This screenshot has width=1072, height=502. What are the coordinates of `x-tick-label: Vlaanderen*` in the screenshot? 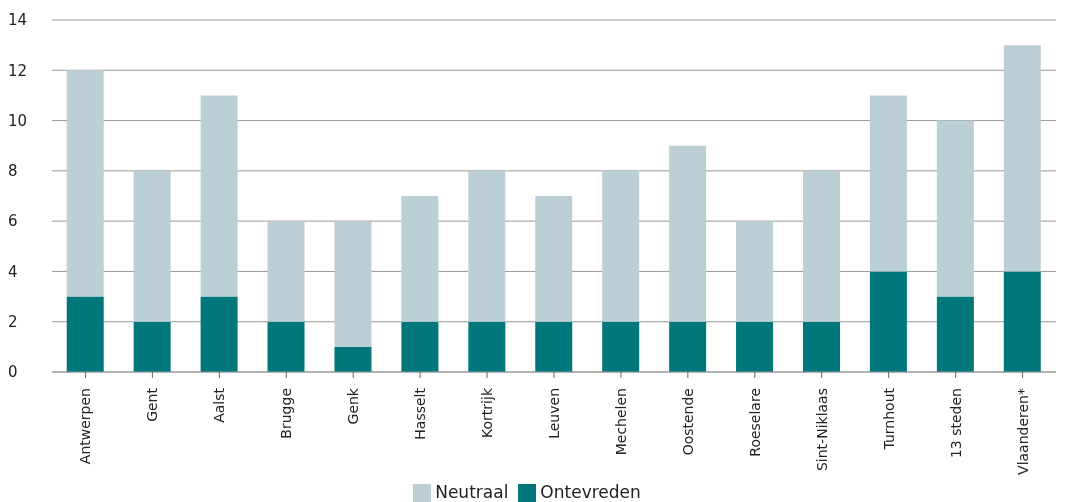 It's located at (1022, 431).